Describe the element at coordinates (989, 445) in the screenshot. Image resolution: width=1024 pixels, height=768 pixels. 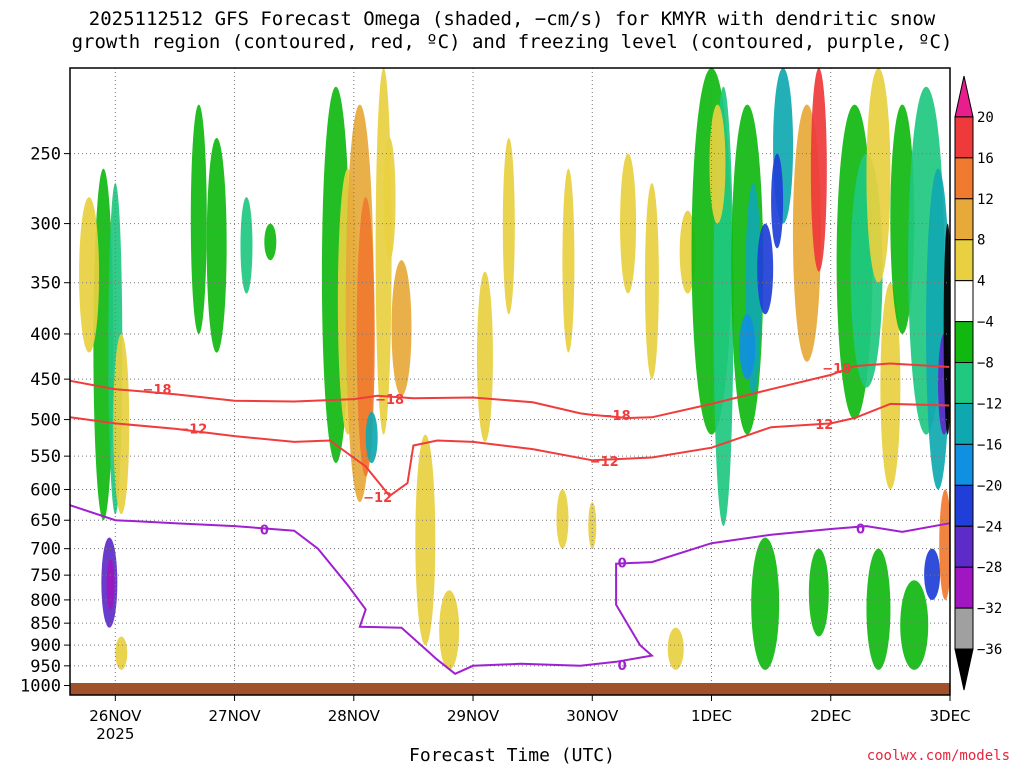
I see `colorbar-label: −16` at that location.